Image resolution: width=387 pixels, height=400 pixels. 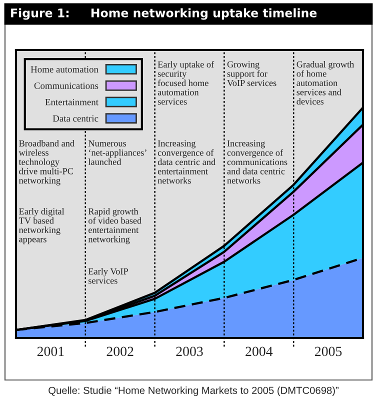 I want to click on legend-label: Communications, so click(x=66, y=85).